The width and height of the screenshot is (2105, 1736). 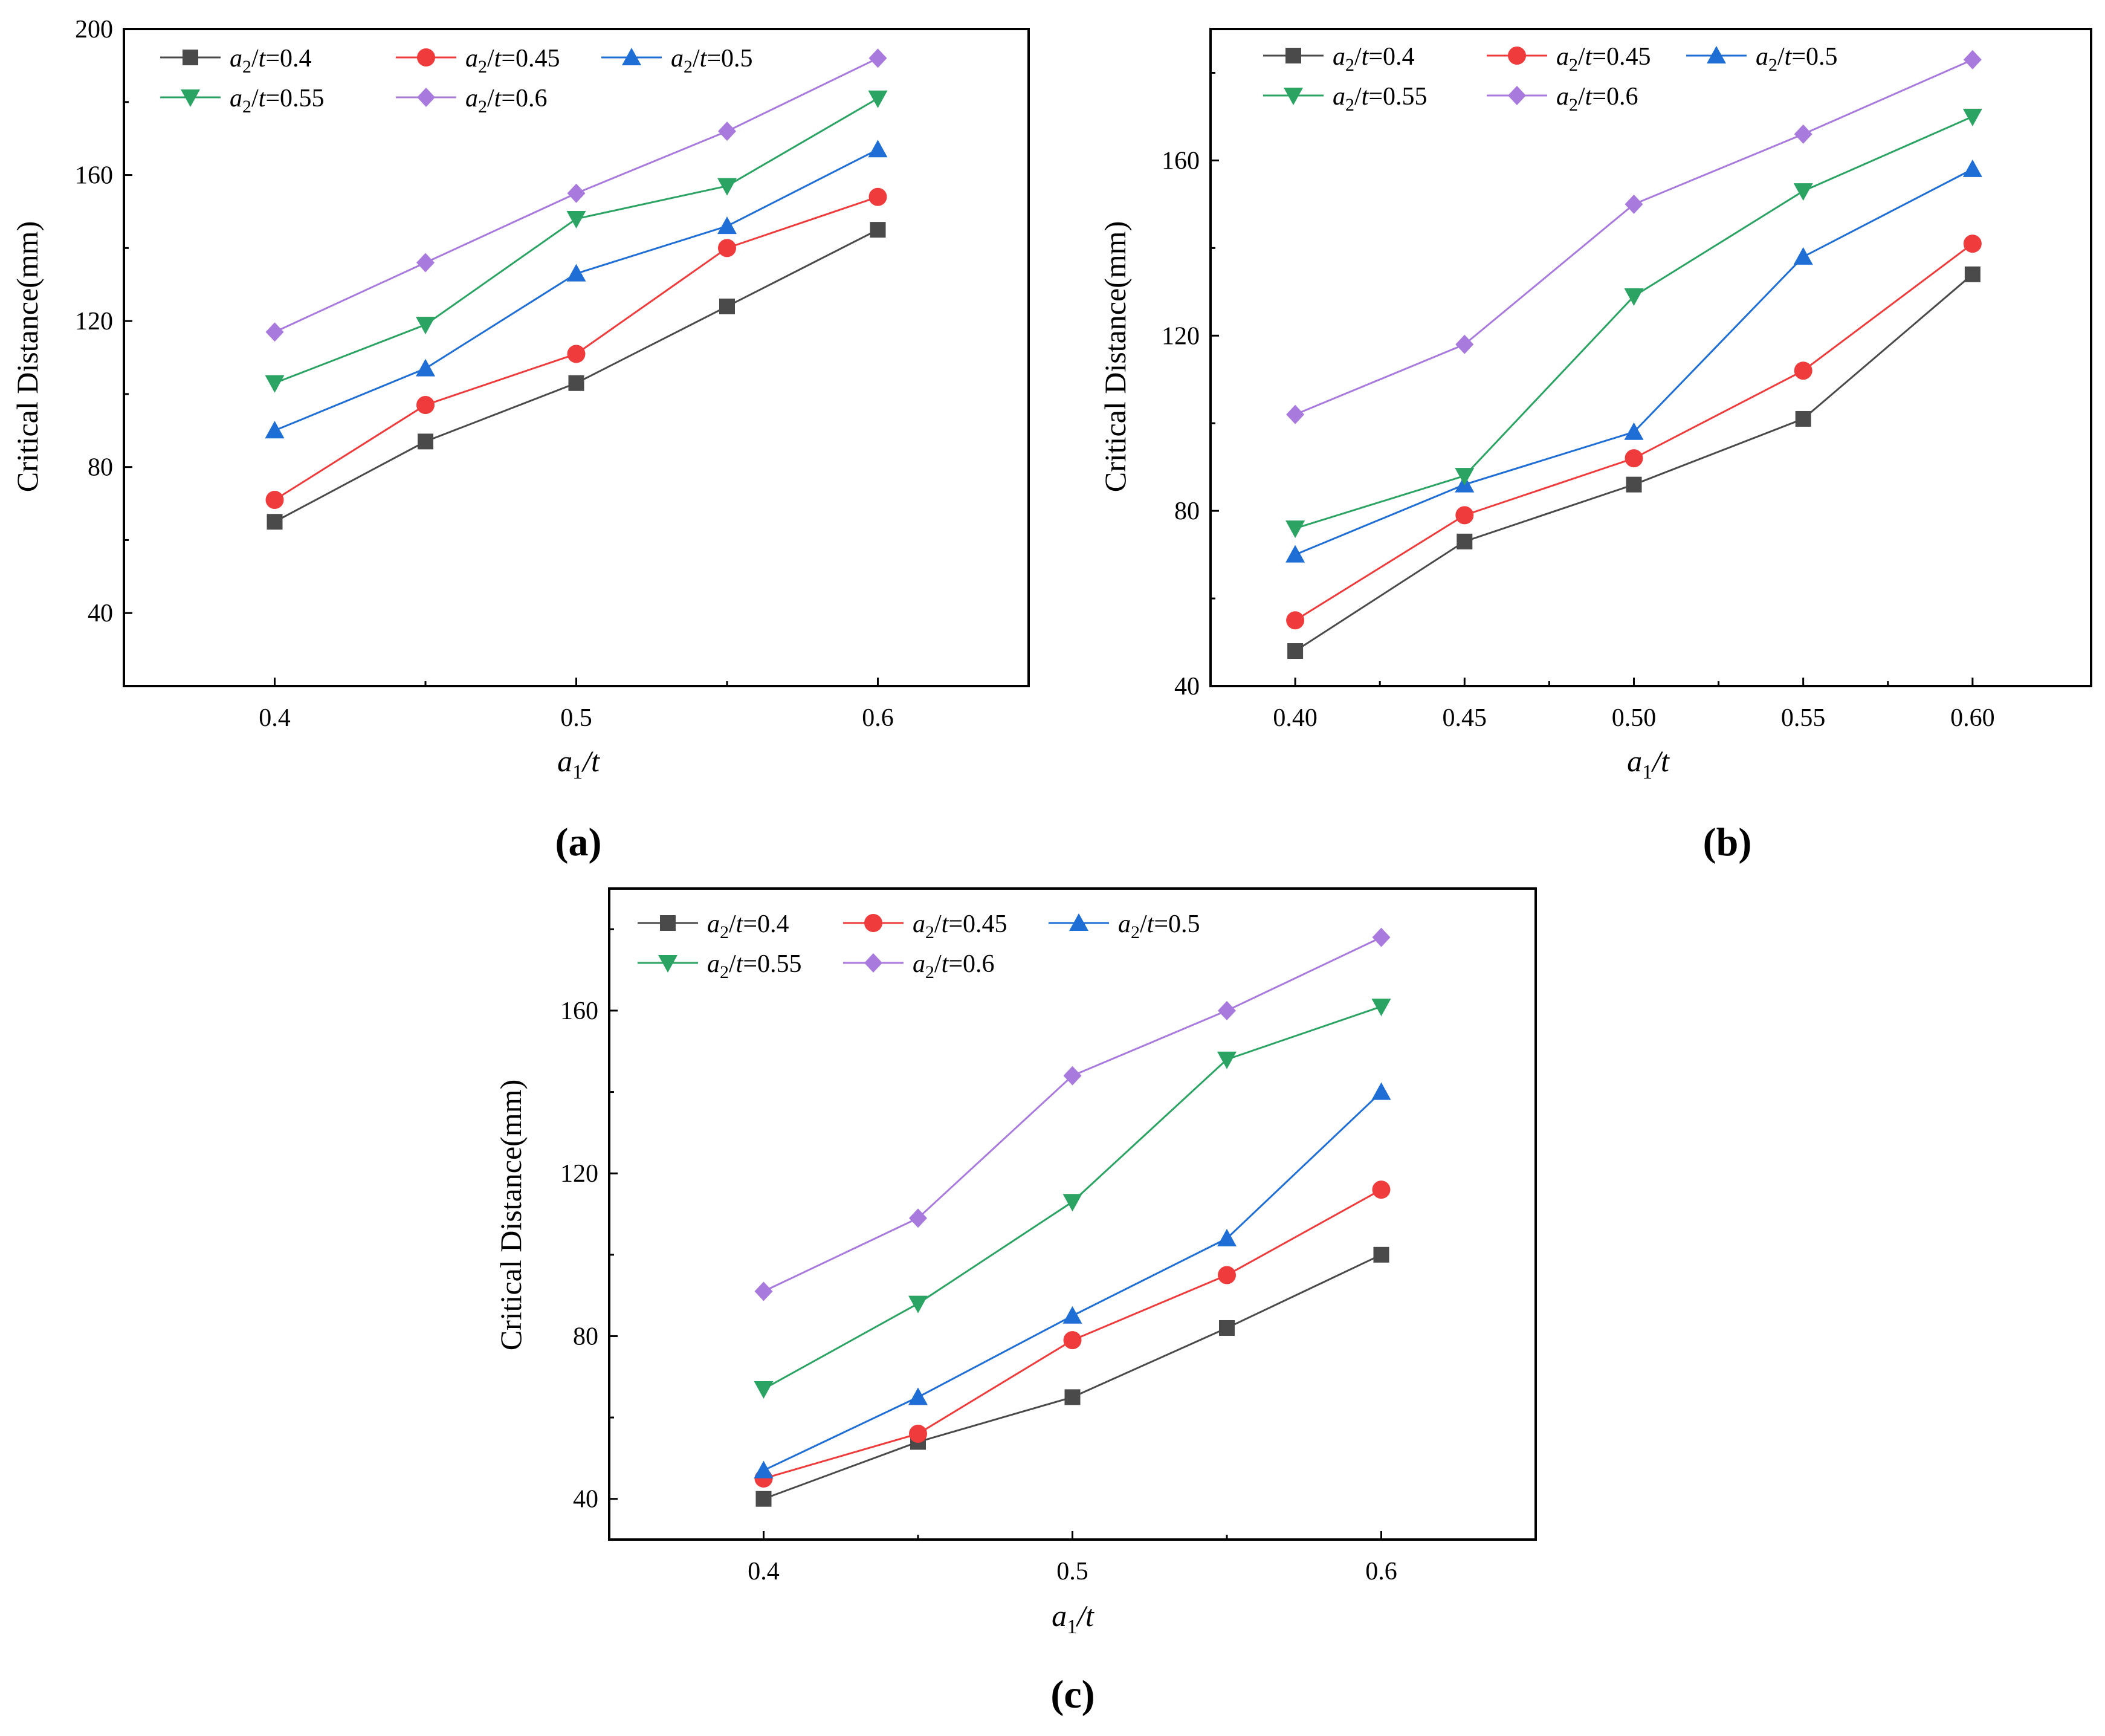 I want to click on panel-label-a: (a), so click(x=578, y=842).